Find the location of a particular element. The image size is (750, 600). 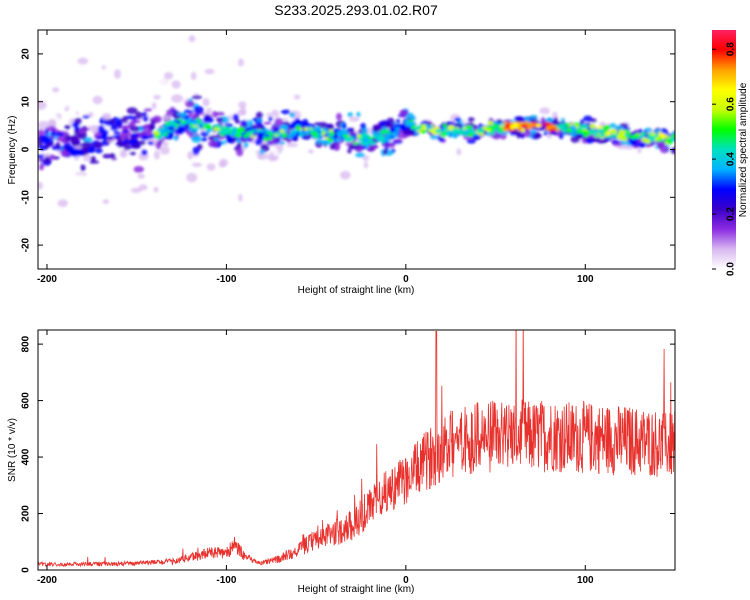

y-tick-label: 400 is located at coordinates (26, 456).